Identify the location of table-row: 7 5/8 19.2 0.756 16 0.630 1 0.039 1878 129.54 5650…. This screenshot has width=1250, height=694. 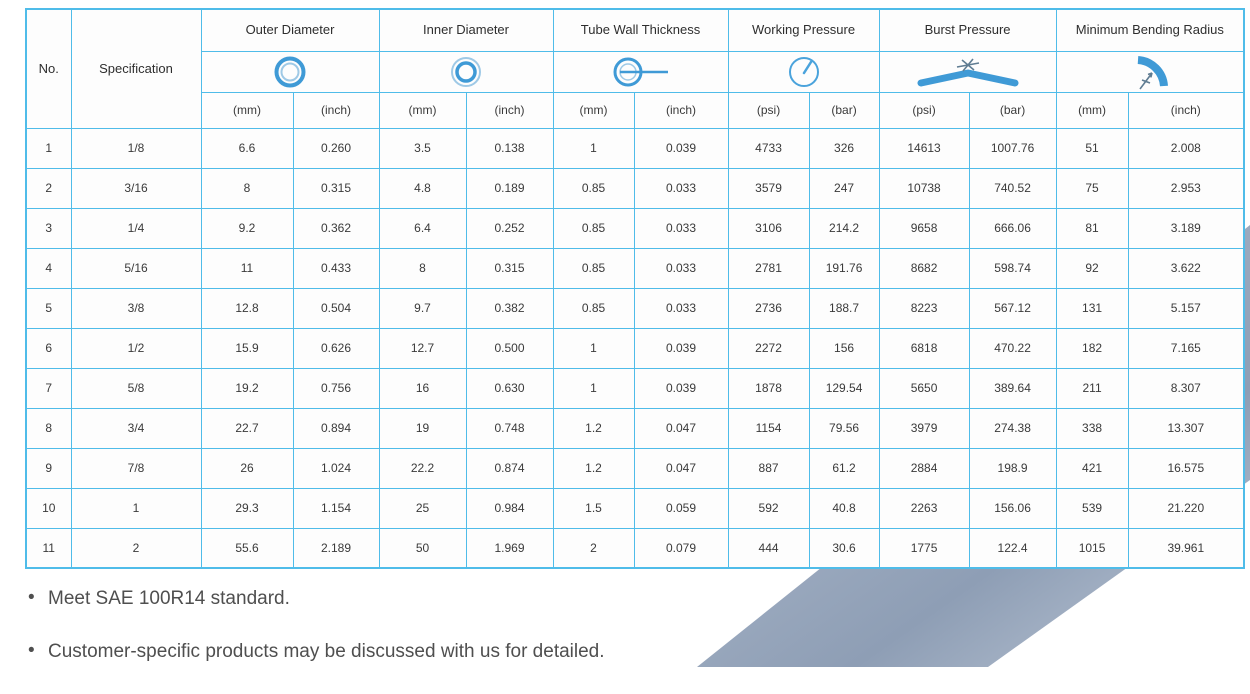
(635, 388).